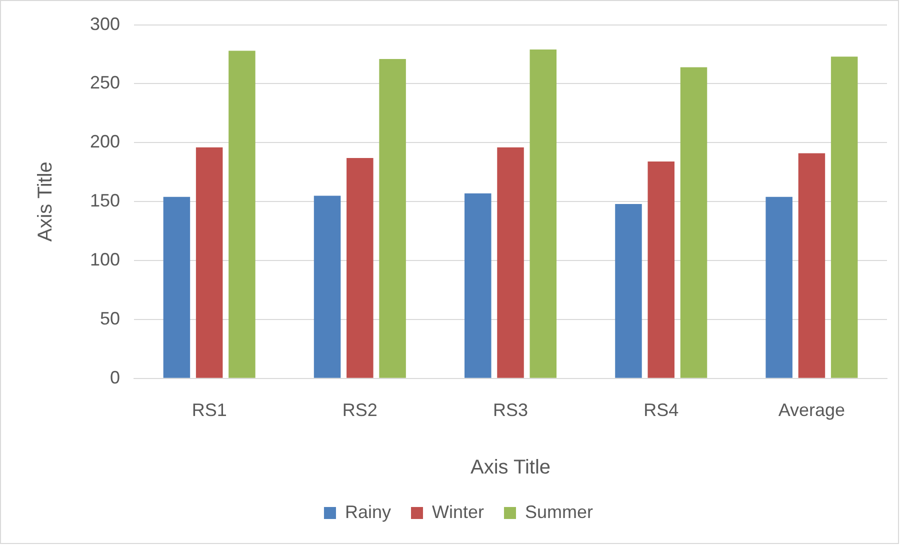 Image resolution: width=901 pixels, height=546 pixels. Describe the element at coordinates (812, 410) in the screenshot. I see `x-tick-label: Average` at that location.